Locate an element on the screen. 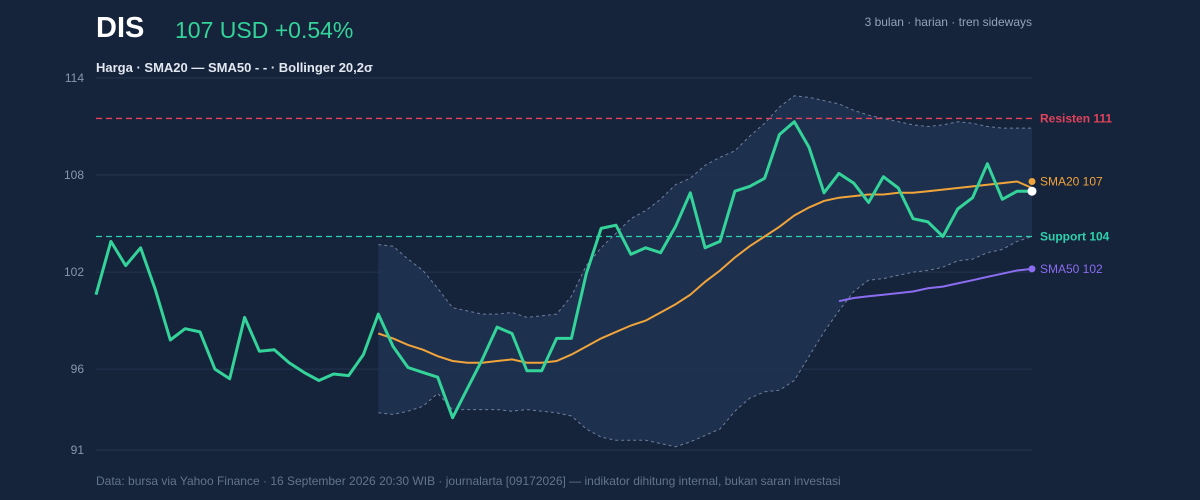  sma20-end-label: SMA20 107 is located at coordinates (1071, 182).